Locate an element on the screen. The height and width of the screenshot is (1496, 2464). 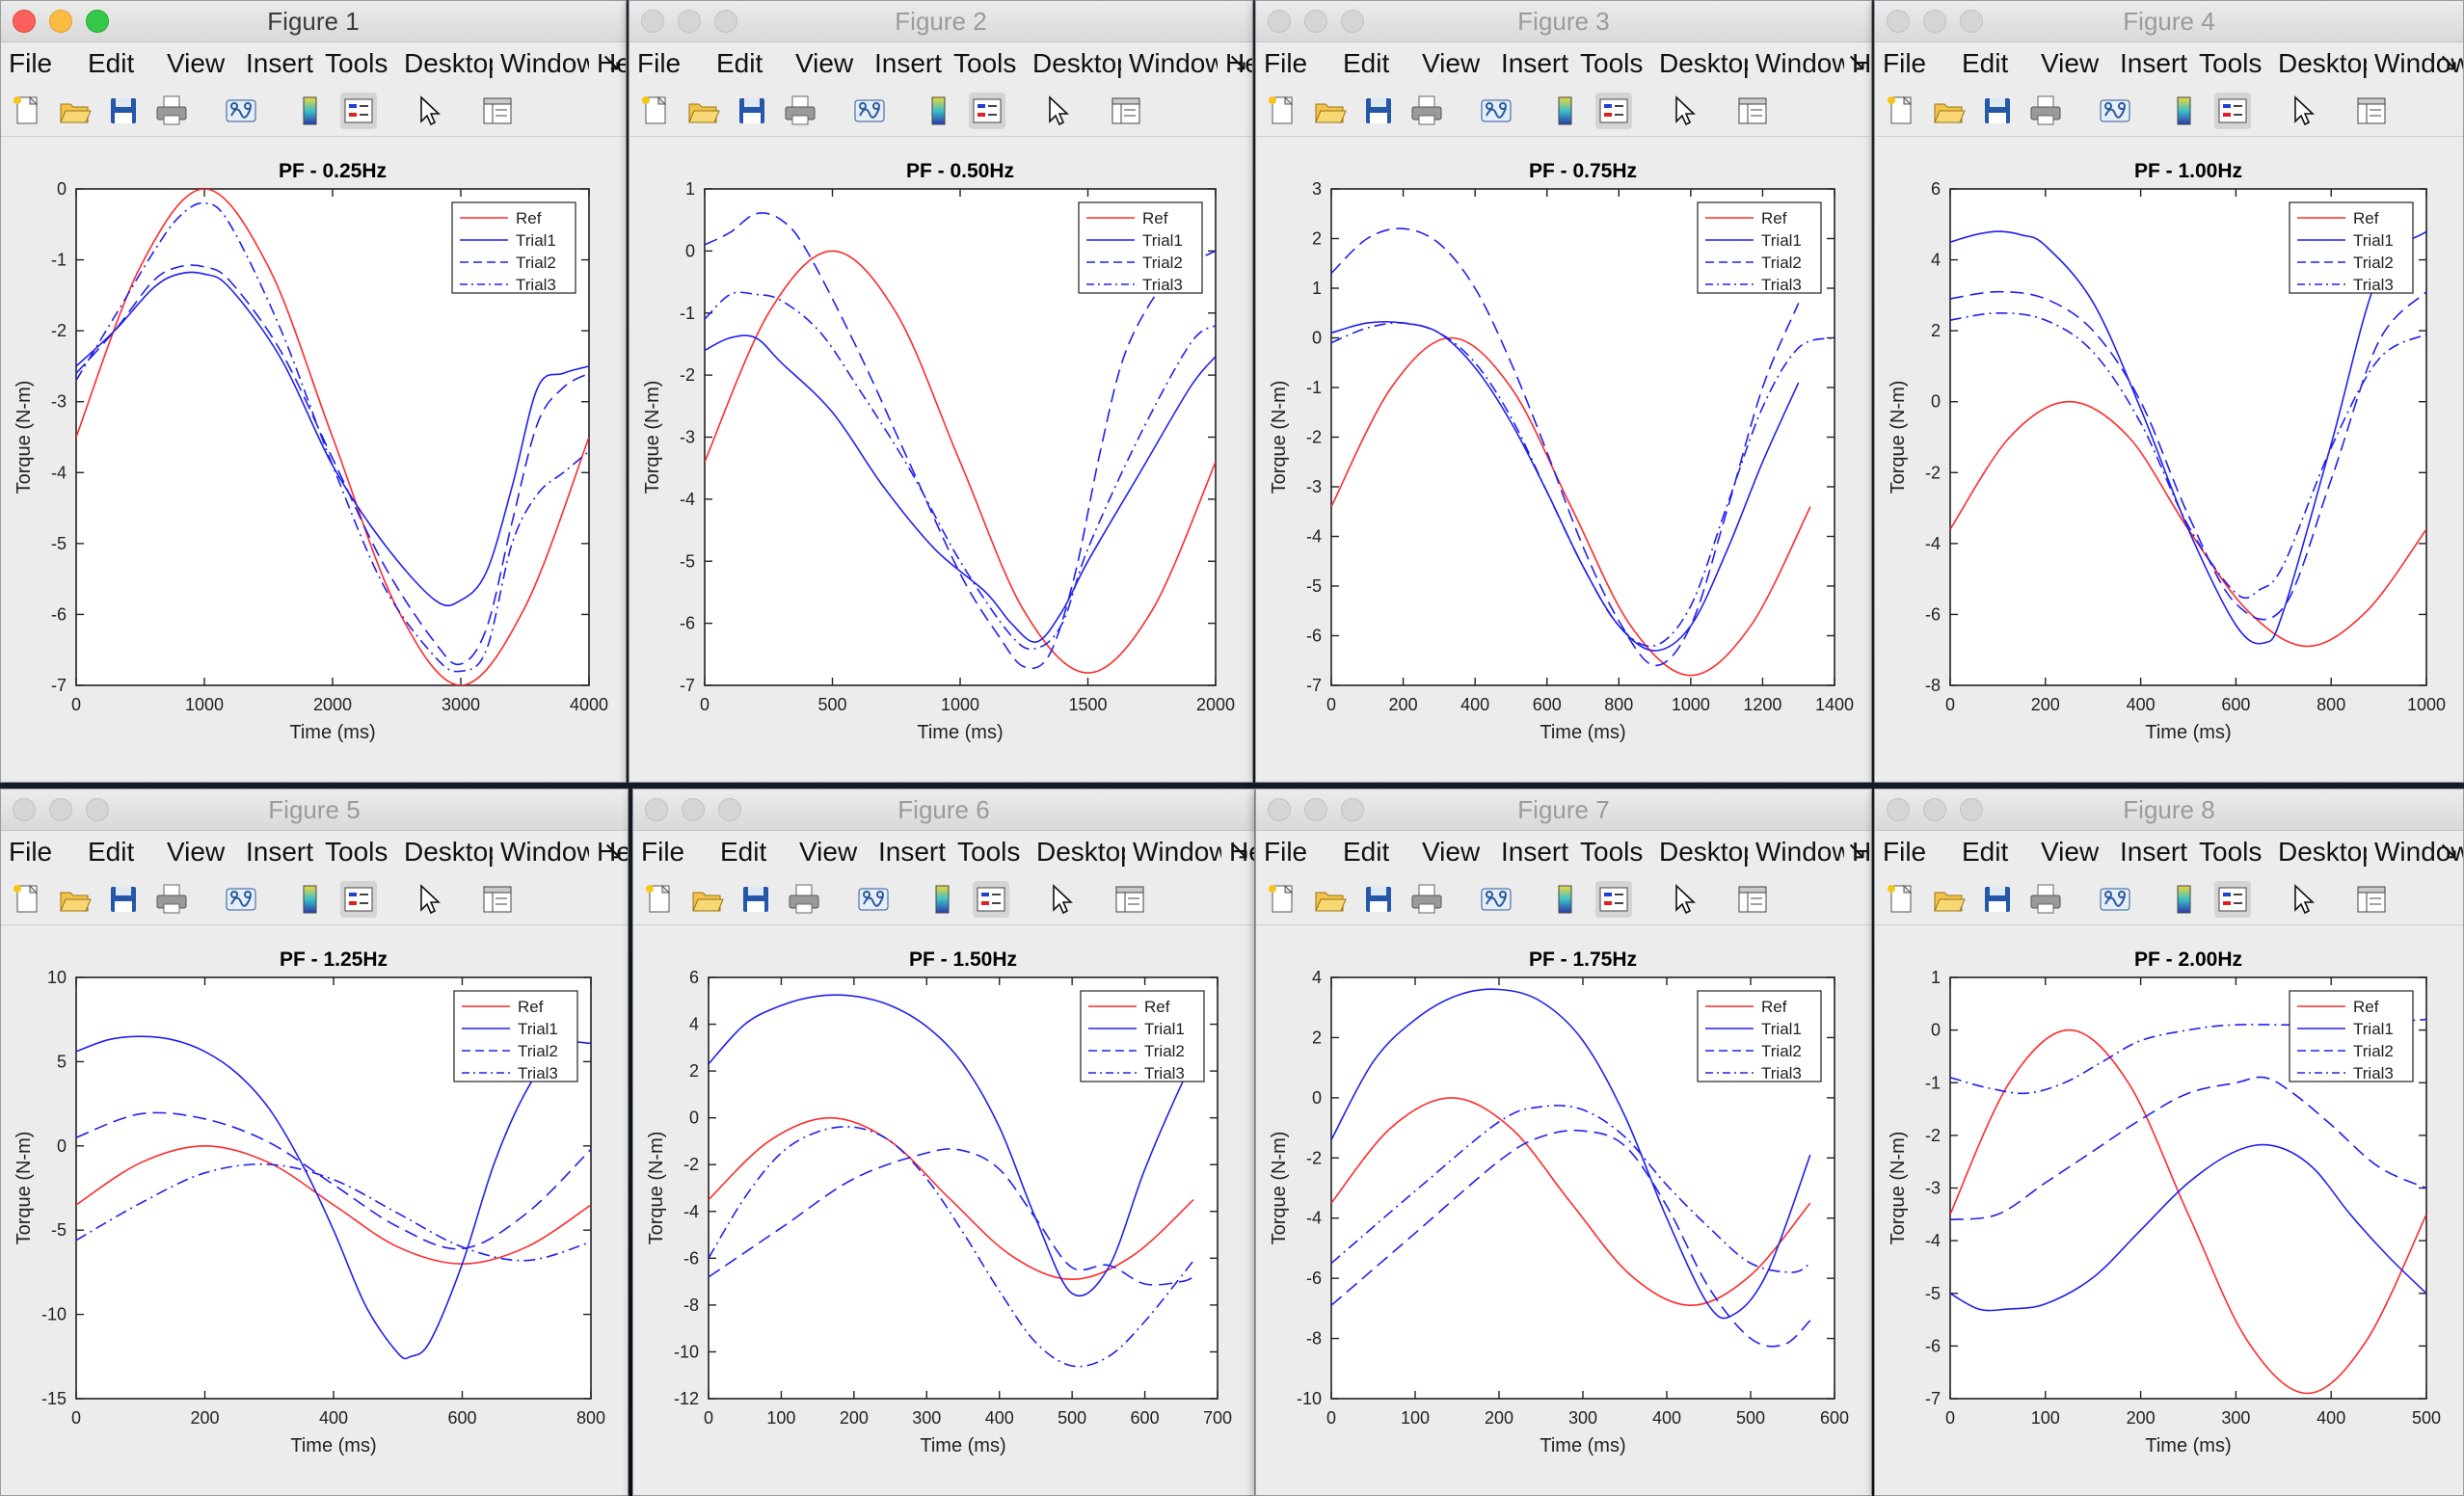
title-bar: Figure 2 is located at coordinates (941, 21).